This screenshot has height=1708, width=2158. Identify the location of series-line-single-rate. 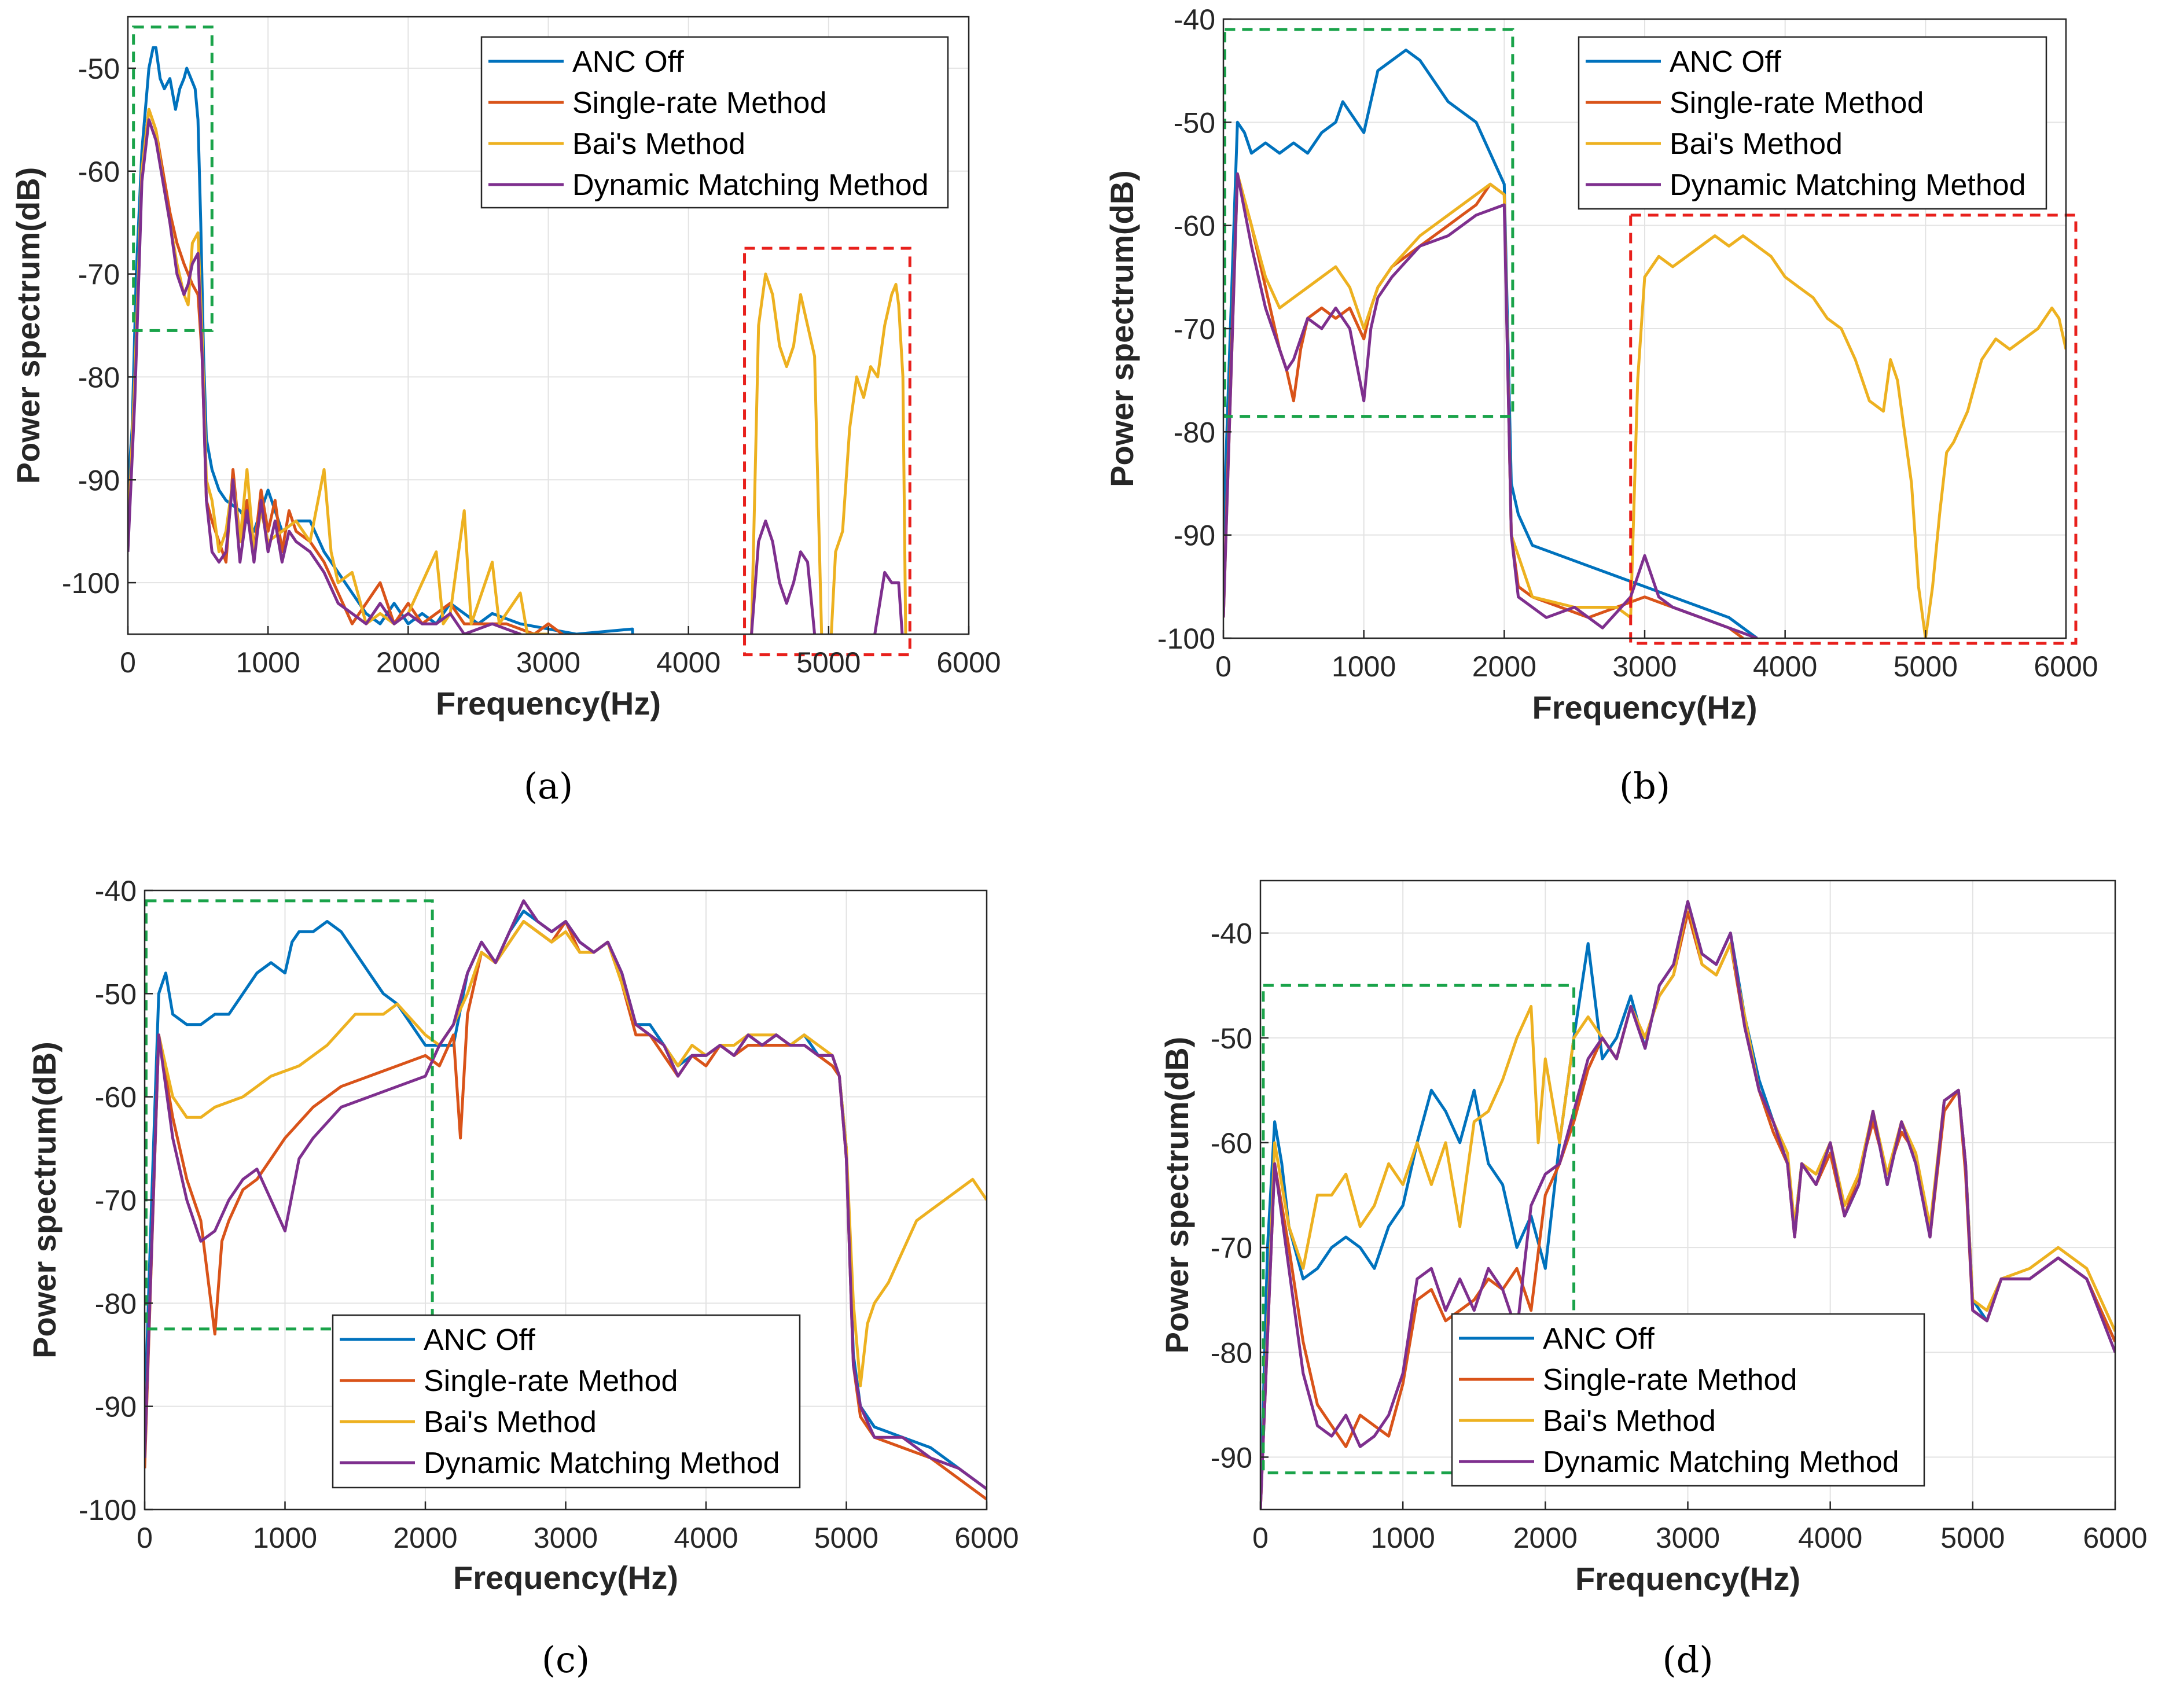
(346, 371).